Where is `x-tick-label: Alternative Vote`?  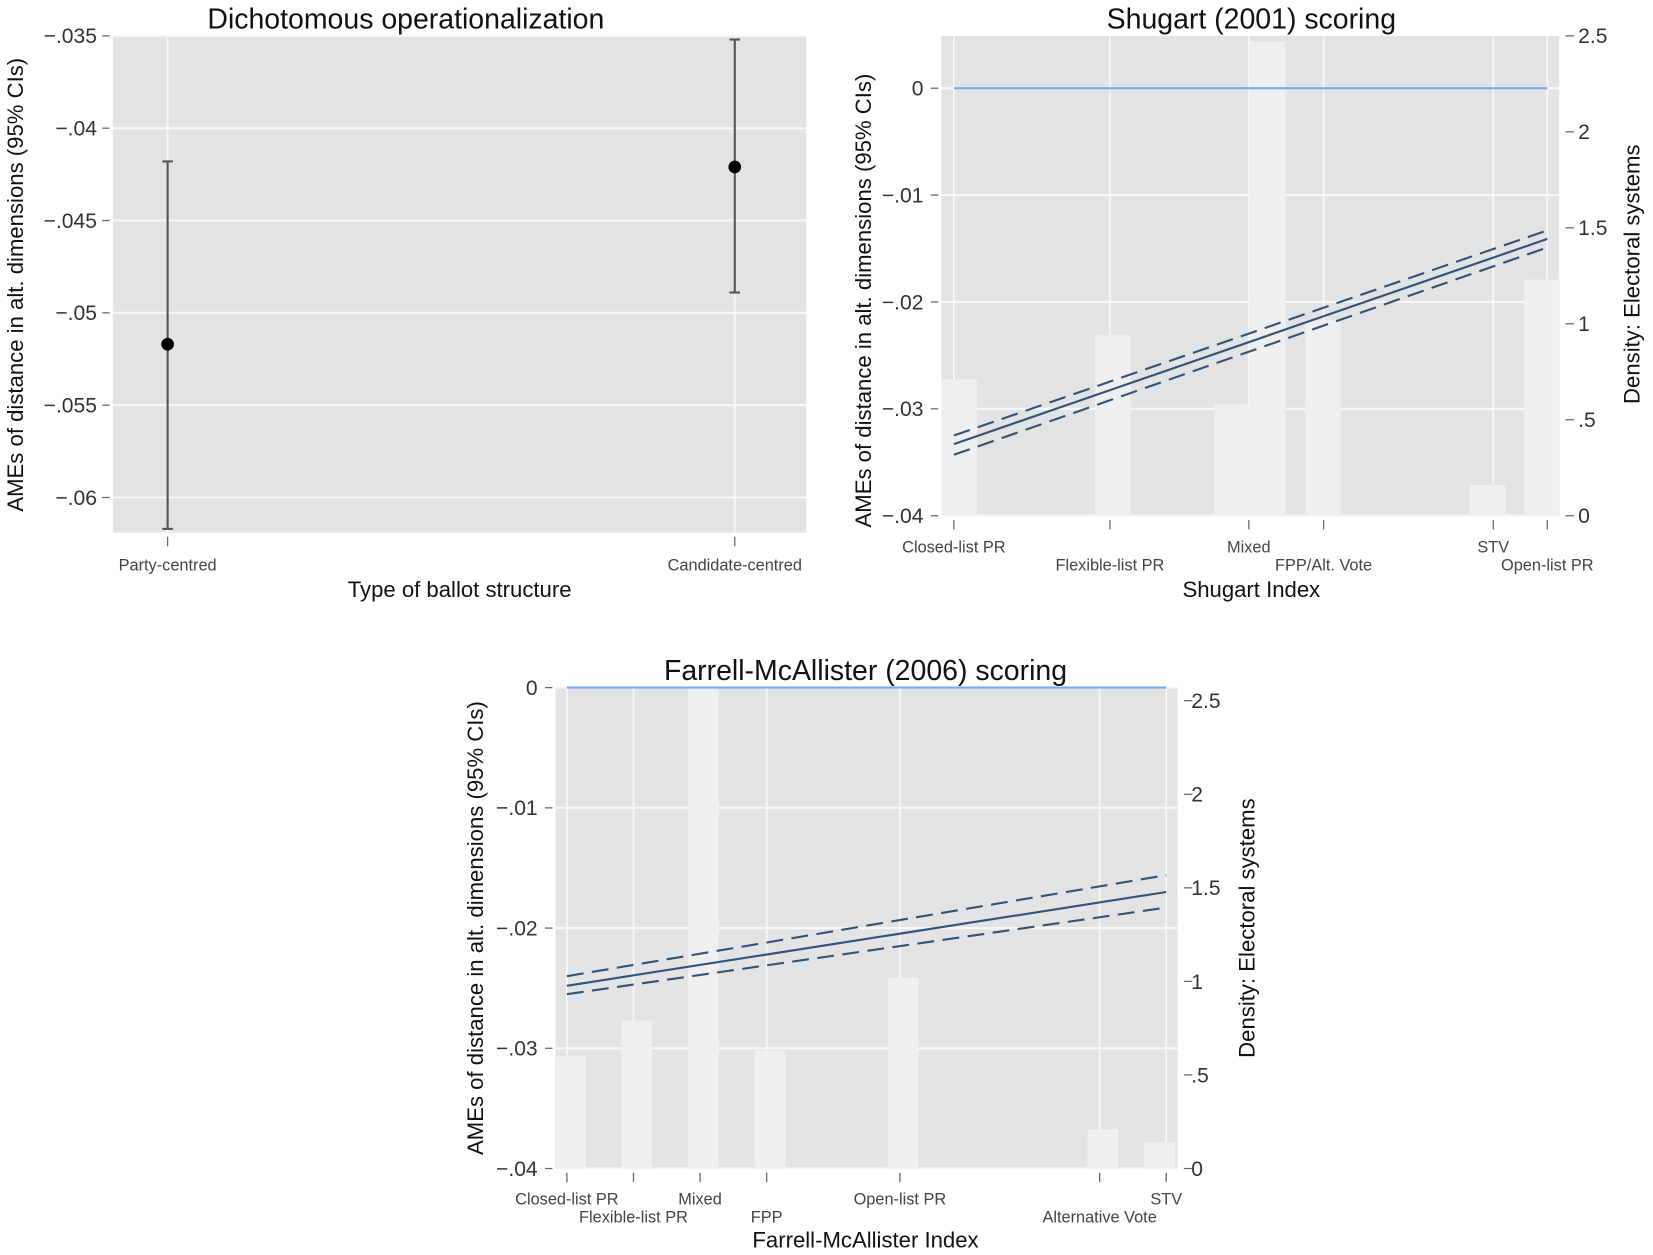 x-tick-label: Alternative Vote is located at coordinates (1099, 1217).